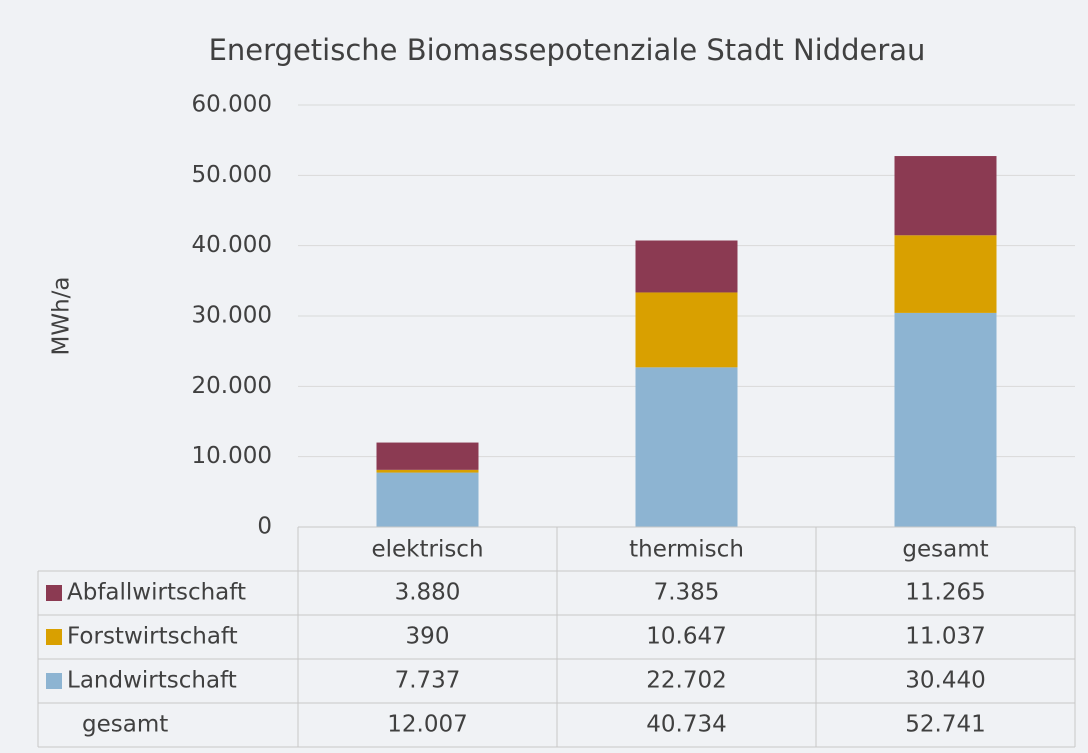  I want to click on table-cell: 52.741, so click(945, 725).